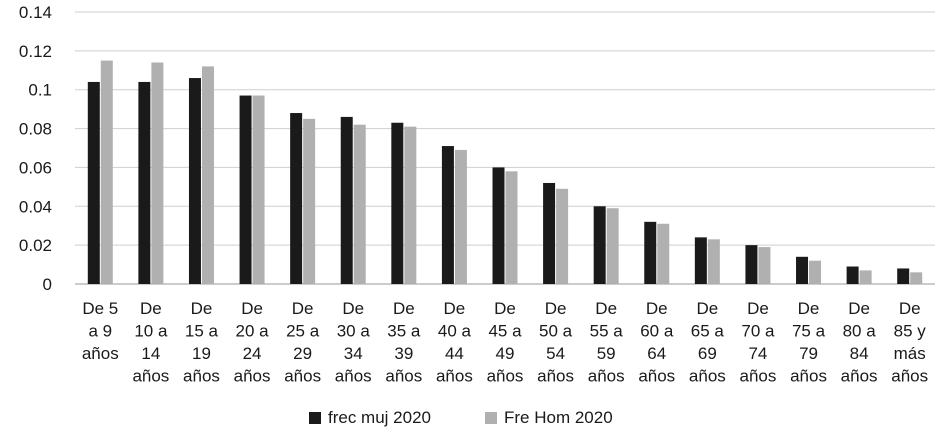 This screenshot has width=939, height=436. What do you see at coordinates (505, 353) in the screenshot?
I see `x-tick-label: 49` at bounding box center [505, 353].